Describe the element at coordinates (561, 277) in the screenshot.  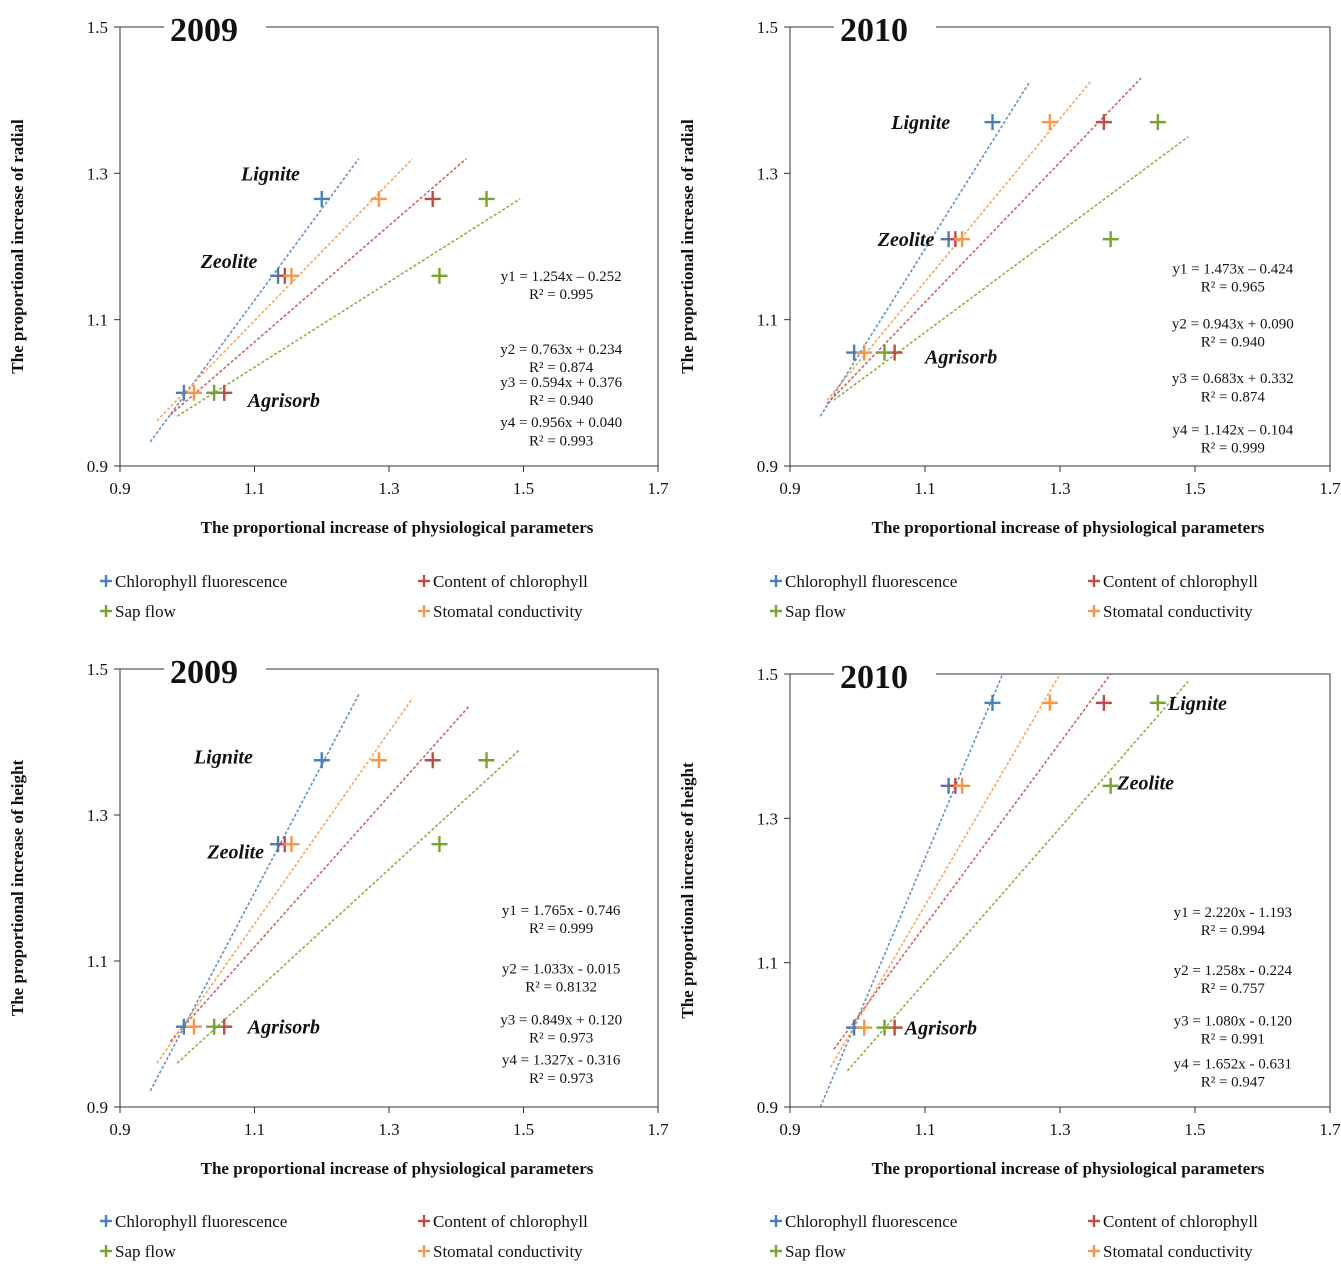
I see `regression-equation: y1 = 1.254x – 0.252` at that location.